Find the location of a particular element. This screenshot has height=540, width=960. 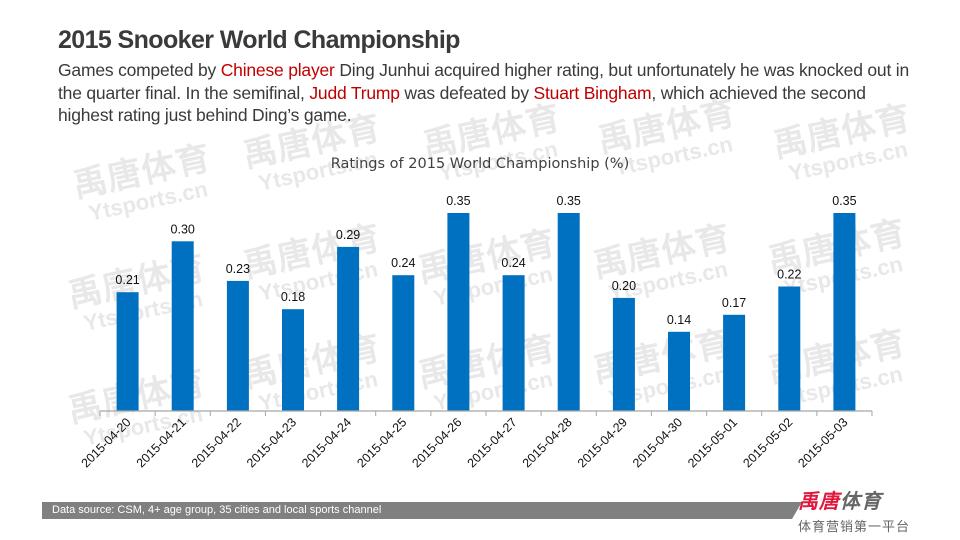

subtitle-text: Games competed by is located at coordinates (139, 70).